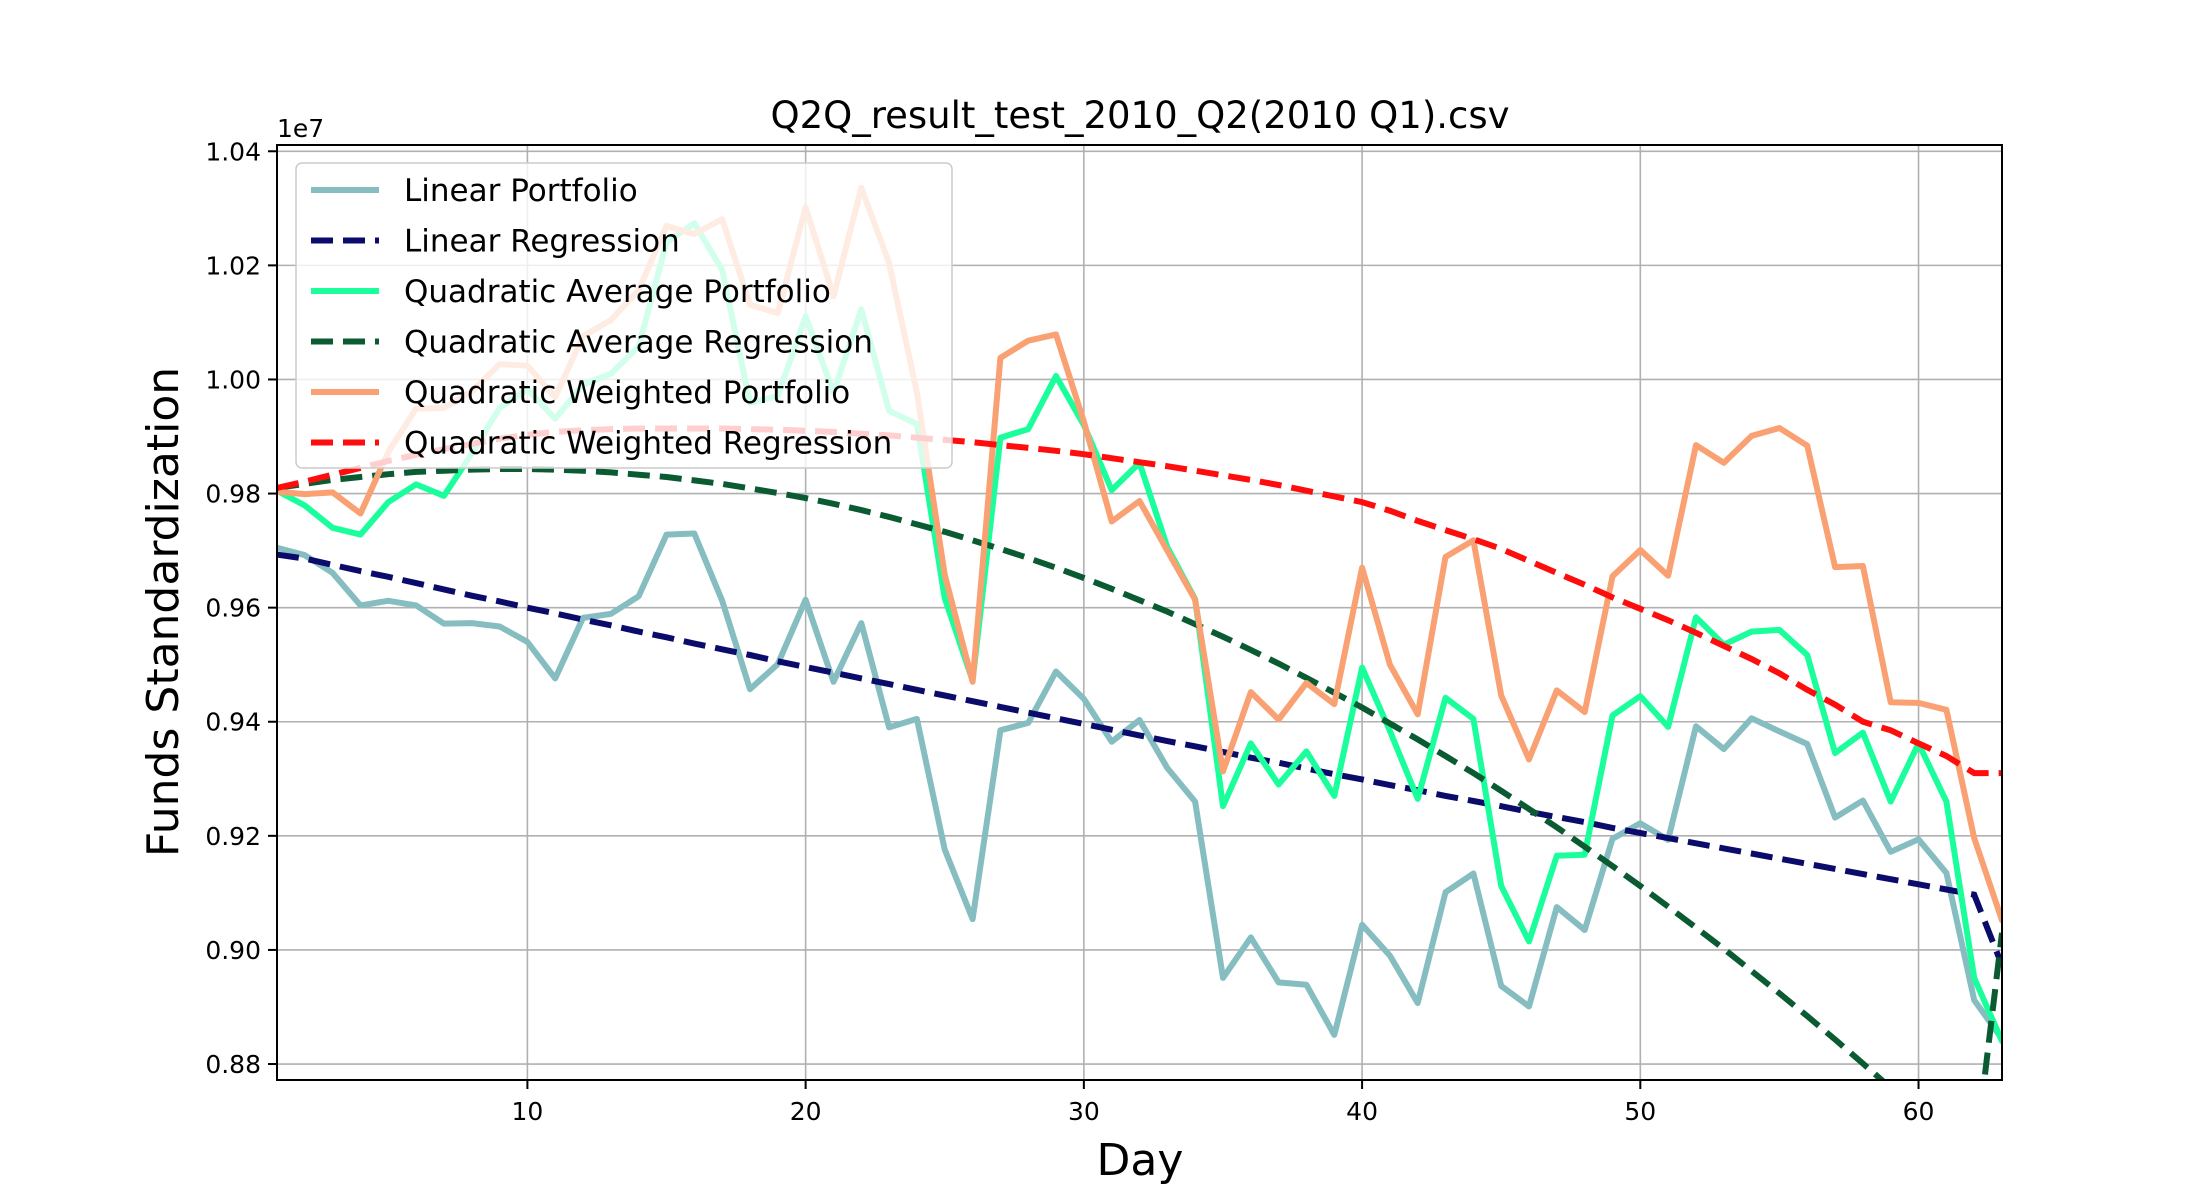  Describe the element at coordinates (233, 379) in the screenshot. I see `y-tick-label: 1.00` at that location.